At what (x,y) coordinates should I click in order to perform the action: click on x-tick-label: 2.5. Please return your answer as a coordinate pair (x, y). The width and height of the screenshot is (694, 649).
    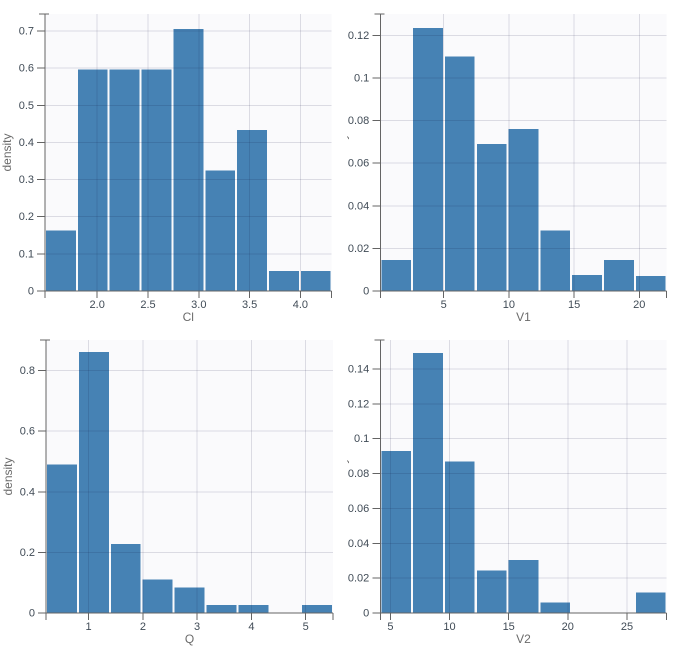
    Looking at the image, I should click on (147, 305).